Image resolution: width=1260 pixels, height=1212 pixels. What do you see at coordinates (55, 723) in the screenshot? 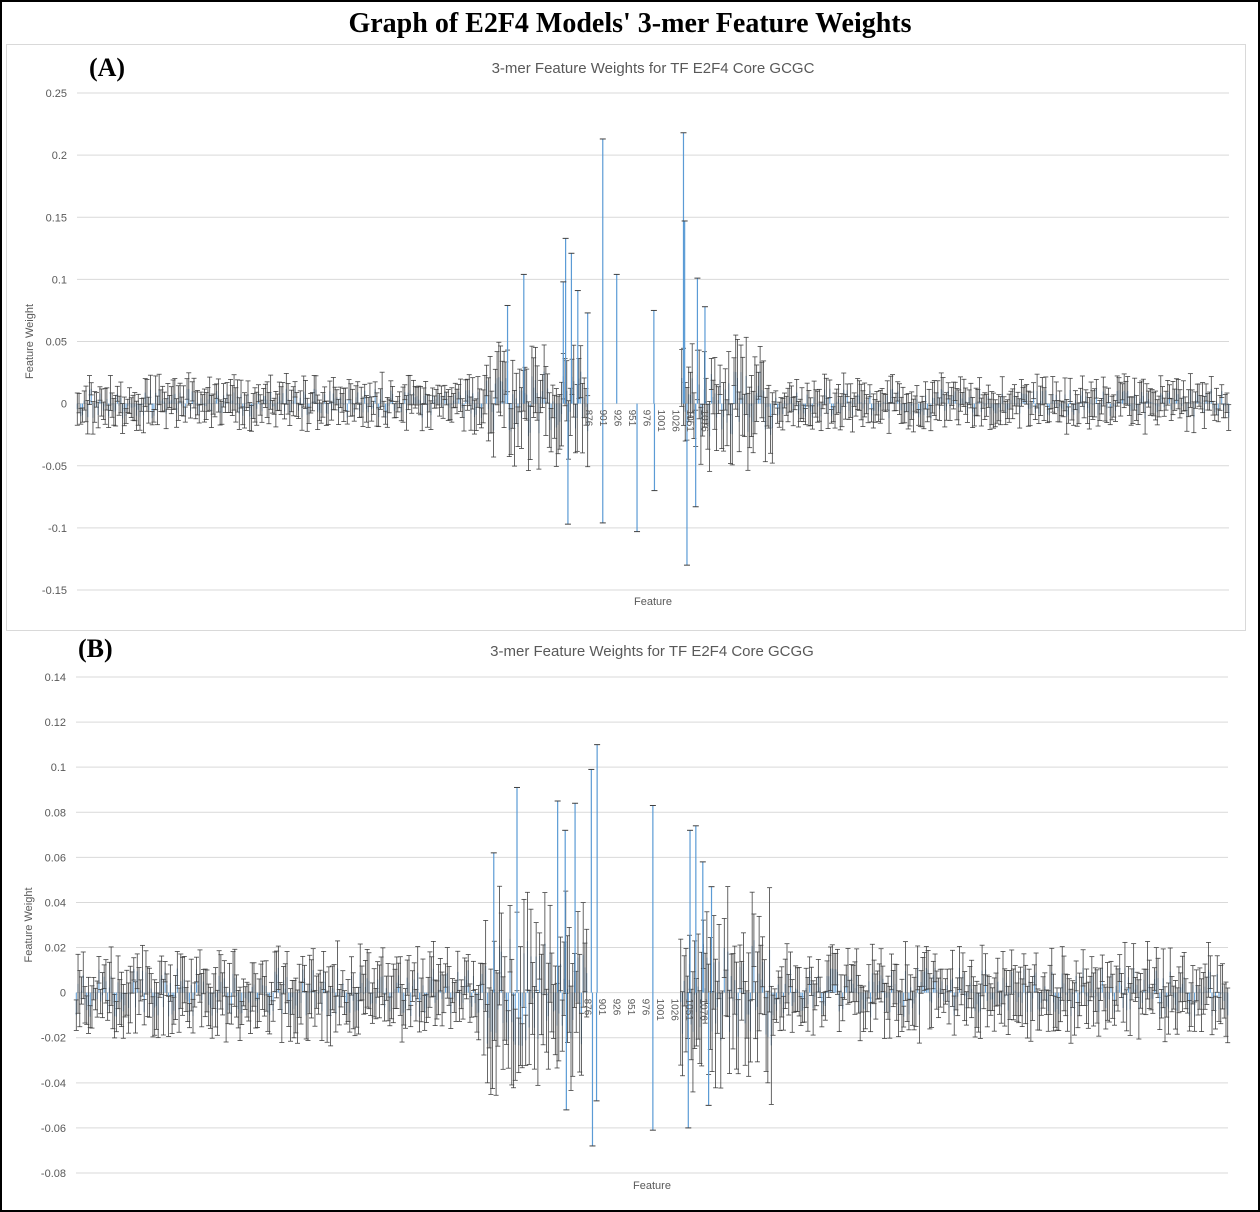
I see `y-tick-label: 0.12` at bounding box center [55, 723].